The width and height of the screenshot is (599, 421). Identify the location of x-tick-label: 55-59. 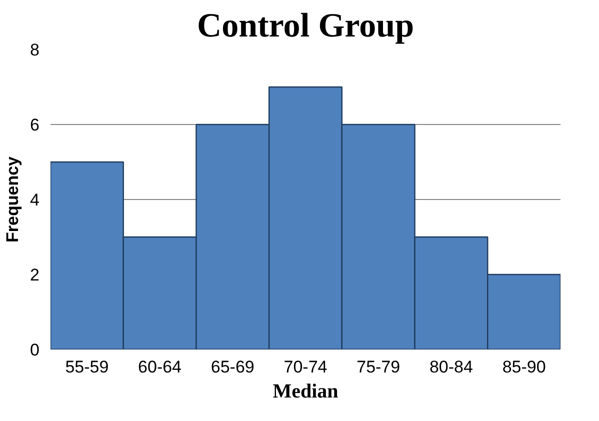
(87, 367).